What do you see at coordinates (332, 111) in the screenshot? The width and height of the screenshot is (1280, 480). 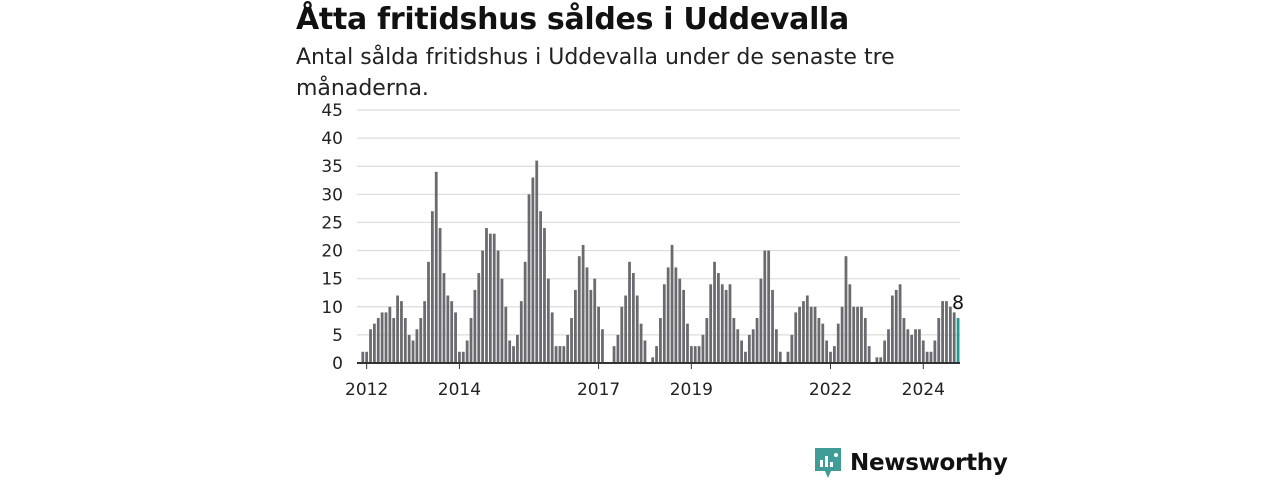 I see `y-tick-label: 45` at bounding box center [332, 111].